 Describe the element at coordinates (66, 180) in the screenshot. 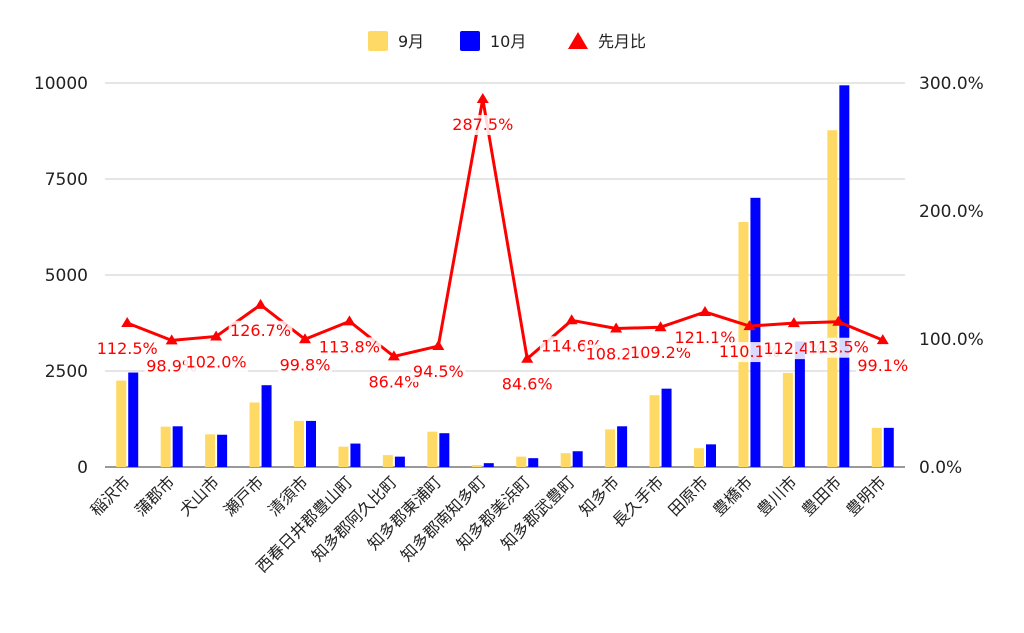

I see `y-tick-left: 7500` at that location.